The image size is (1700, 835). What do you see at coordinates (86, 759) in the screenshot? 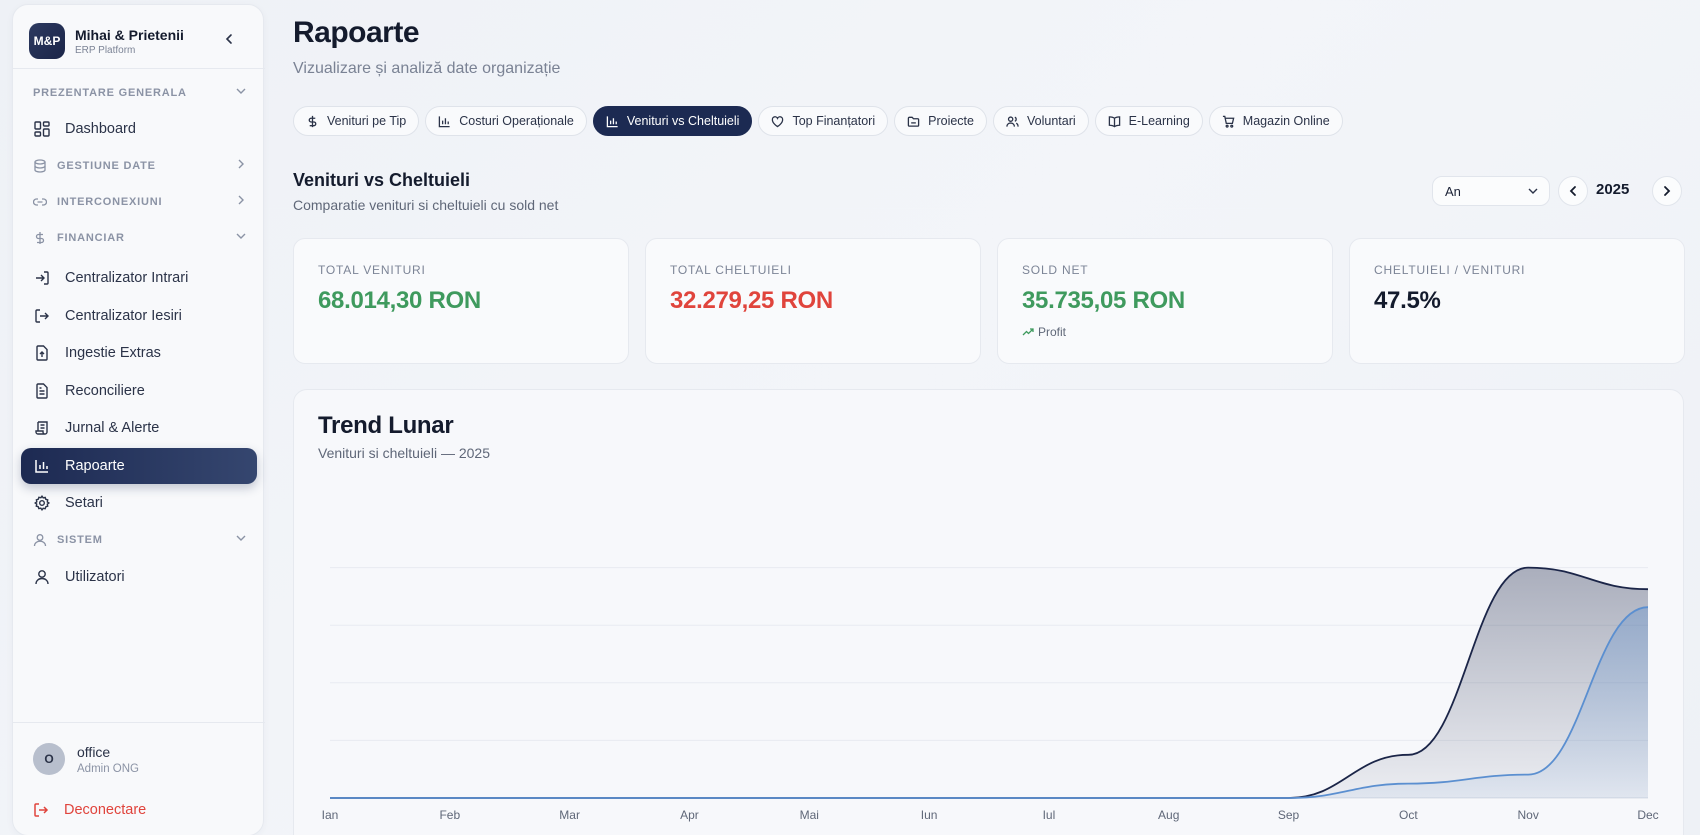
I see `user-profile: O office Admin ONG` at bounding box center [86, 759].